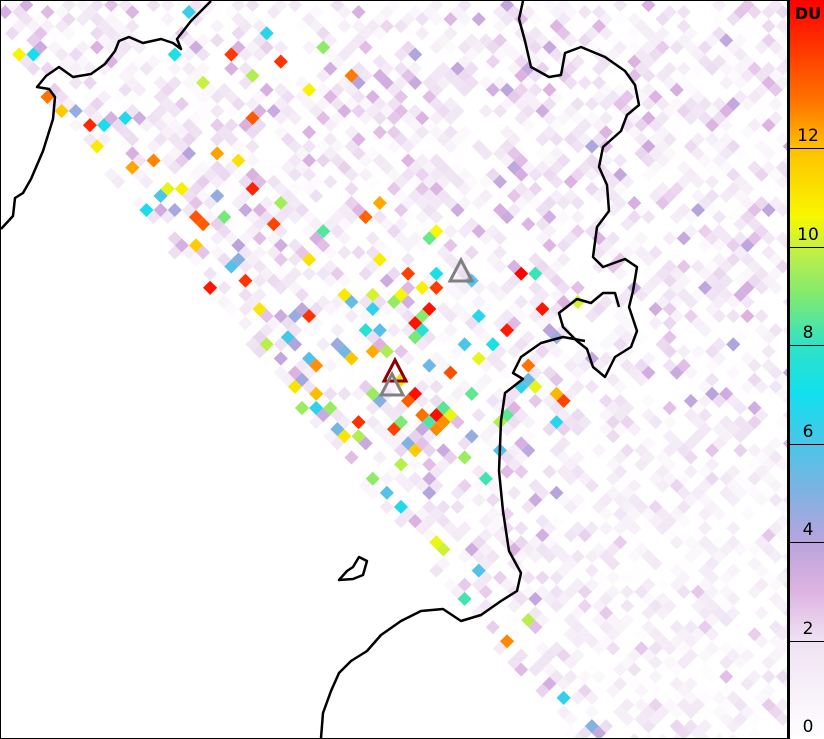 The width and height of the screenshot is (824, 739). I want to click on colorbar-tick-label: 10, so click(808, 234).